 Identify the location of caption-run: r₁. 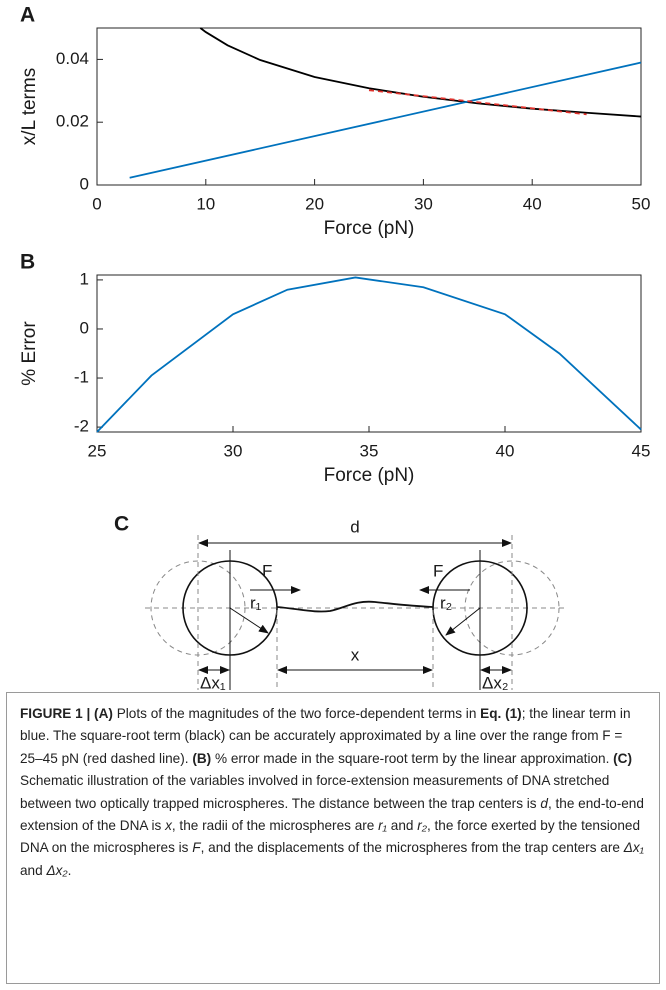
(382, 826).